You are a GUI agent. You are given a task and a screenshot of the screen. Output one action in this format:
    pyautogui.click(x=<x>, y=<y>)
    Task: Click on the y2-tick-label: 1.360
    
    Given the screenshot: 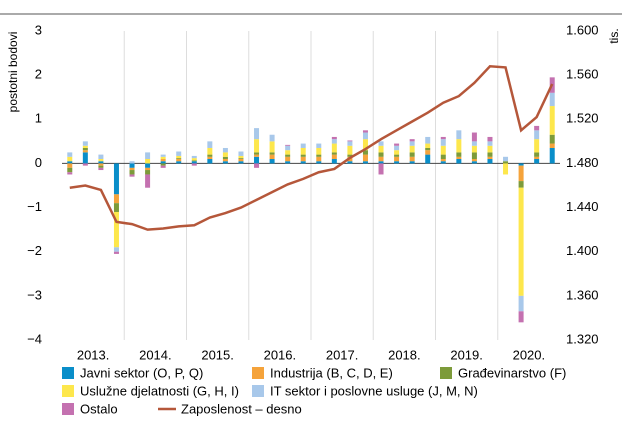 What is the action you would take?
    pyautogui.click(x=582, y=294)
    